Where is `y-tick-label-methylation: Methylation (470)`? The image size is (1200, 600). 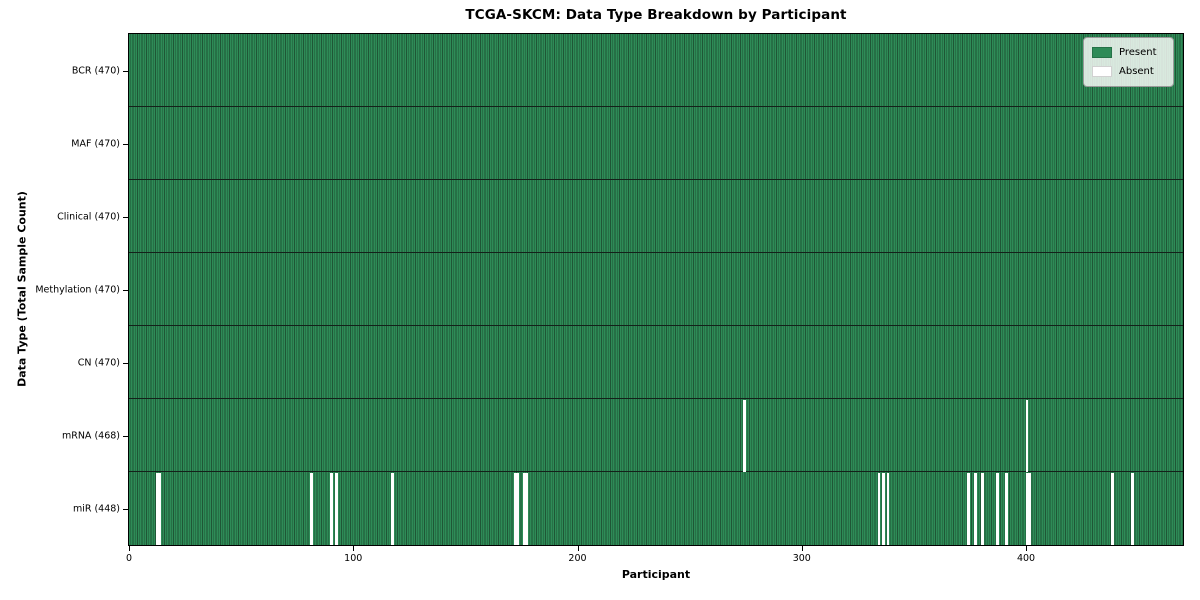 y-tick-label-methylation: Methylation (470) is located at coordinates (77, 289).